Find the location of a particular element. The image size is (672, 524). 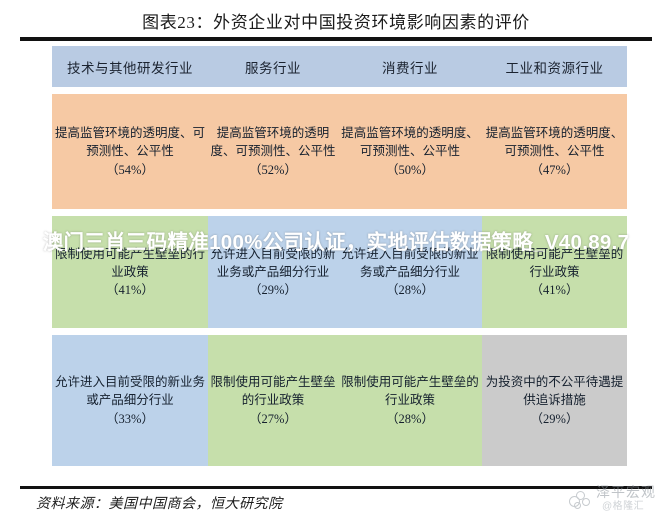

footer-divider is located at coordinates (336, 487).